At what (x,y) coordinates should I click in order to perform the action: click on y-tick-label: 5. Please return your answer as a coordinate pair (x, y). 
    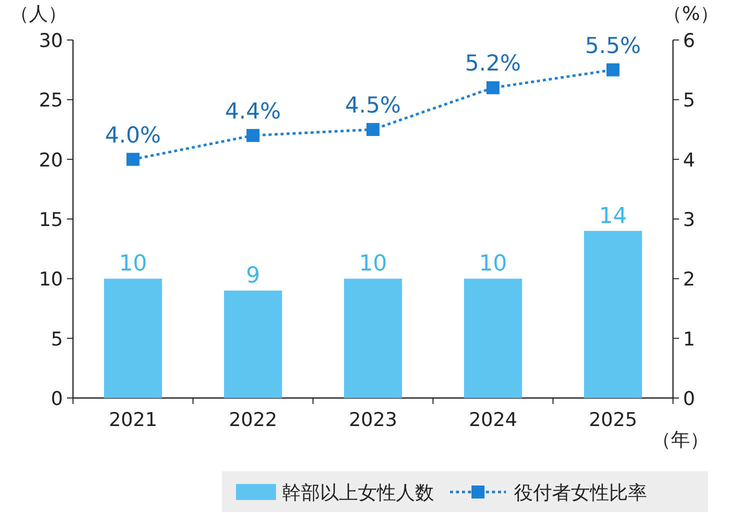
    Looking at the image, I should click on (56, 339).